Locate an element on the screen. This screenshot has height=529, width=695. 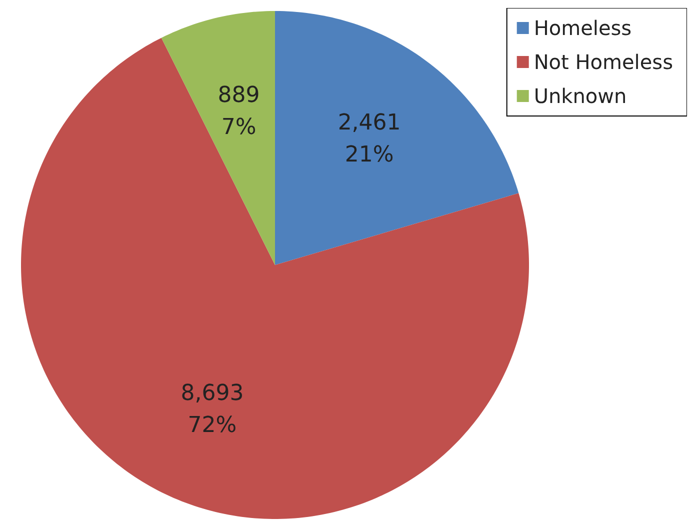
data-label: 889 7% is located at coordinates (239, 111).